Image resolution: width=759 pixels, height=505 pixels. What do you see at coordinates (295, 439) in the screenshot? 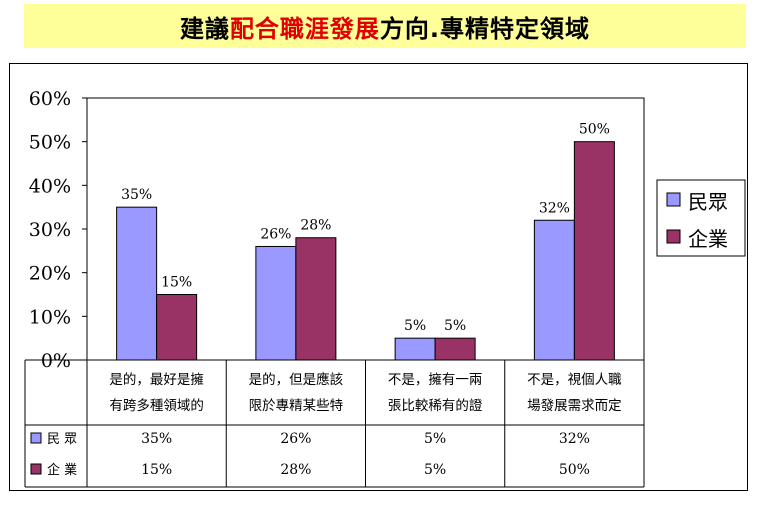
I see `table-cell: 26%` at bounding box center [295, 439].